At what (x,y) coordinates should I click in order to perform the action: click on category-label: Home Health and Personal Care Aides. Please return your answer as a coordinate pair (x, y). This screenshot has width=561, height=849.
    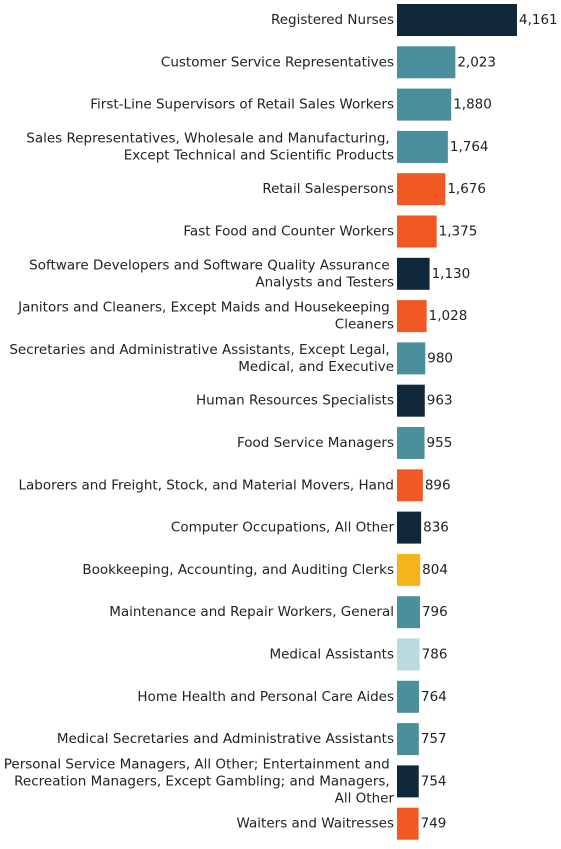
    Looking at the image, I should click on (265, 697).